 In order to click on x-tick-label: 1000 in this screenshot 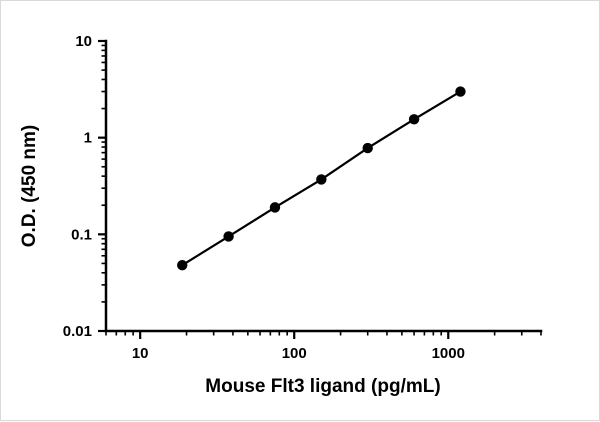, I will do `click(448, 353)`.